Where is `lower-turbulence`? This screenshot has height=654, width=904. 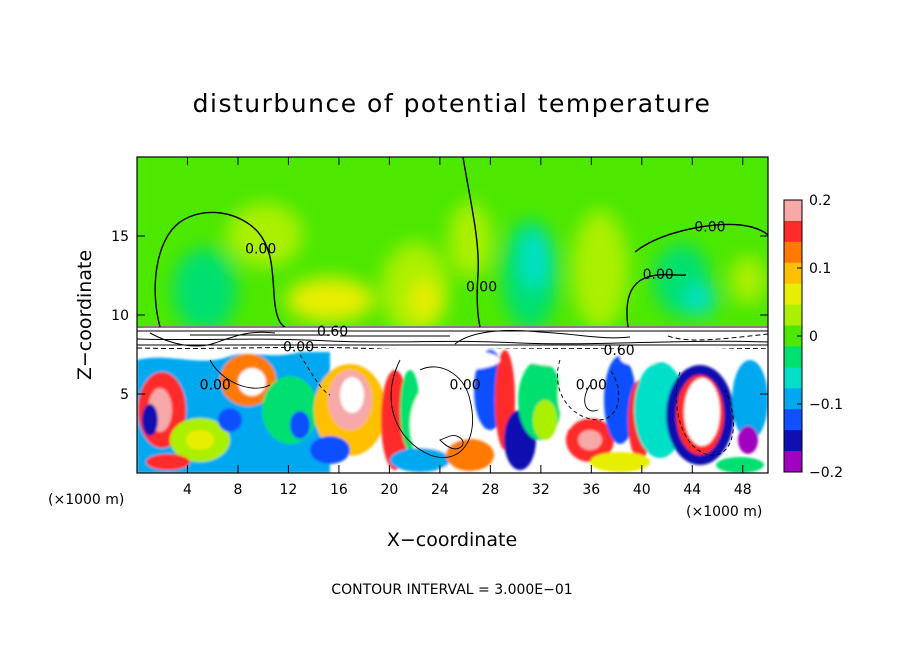
lower-turbulence is located at coordinates (452, 411).